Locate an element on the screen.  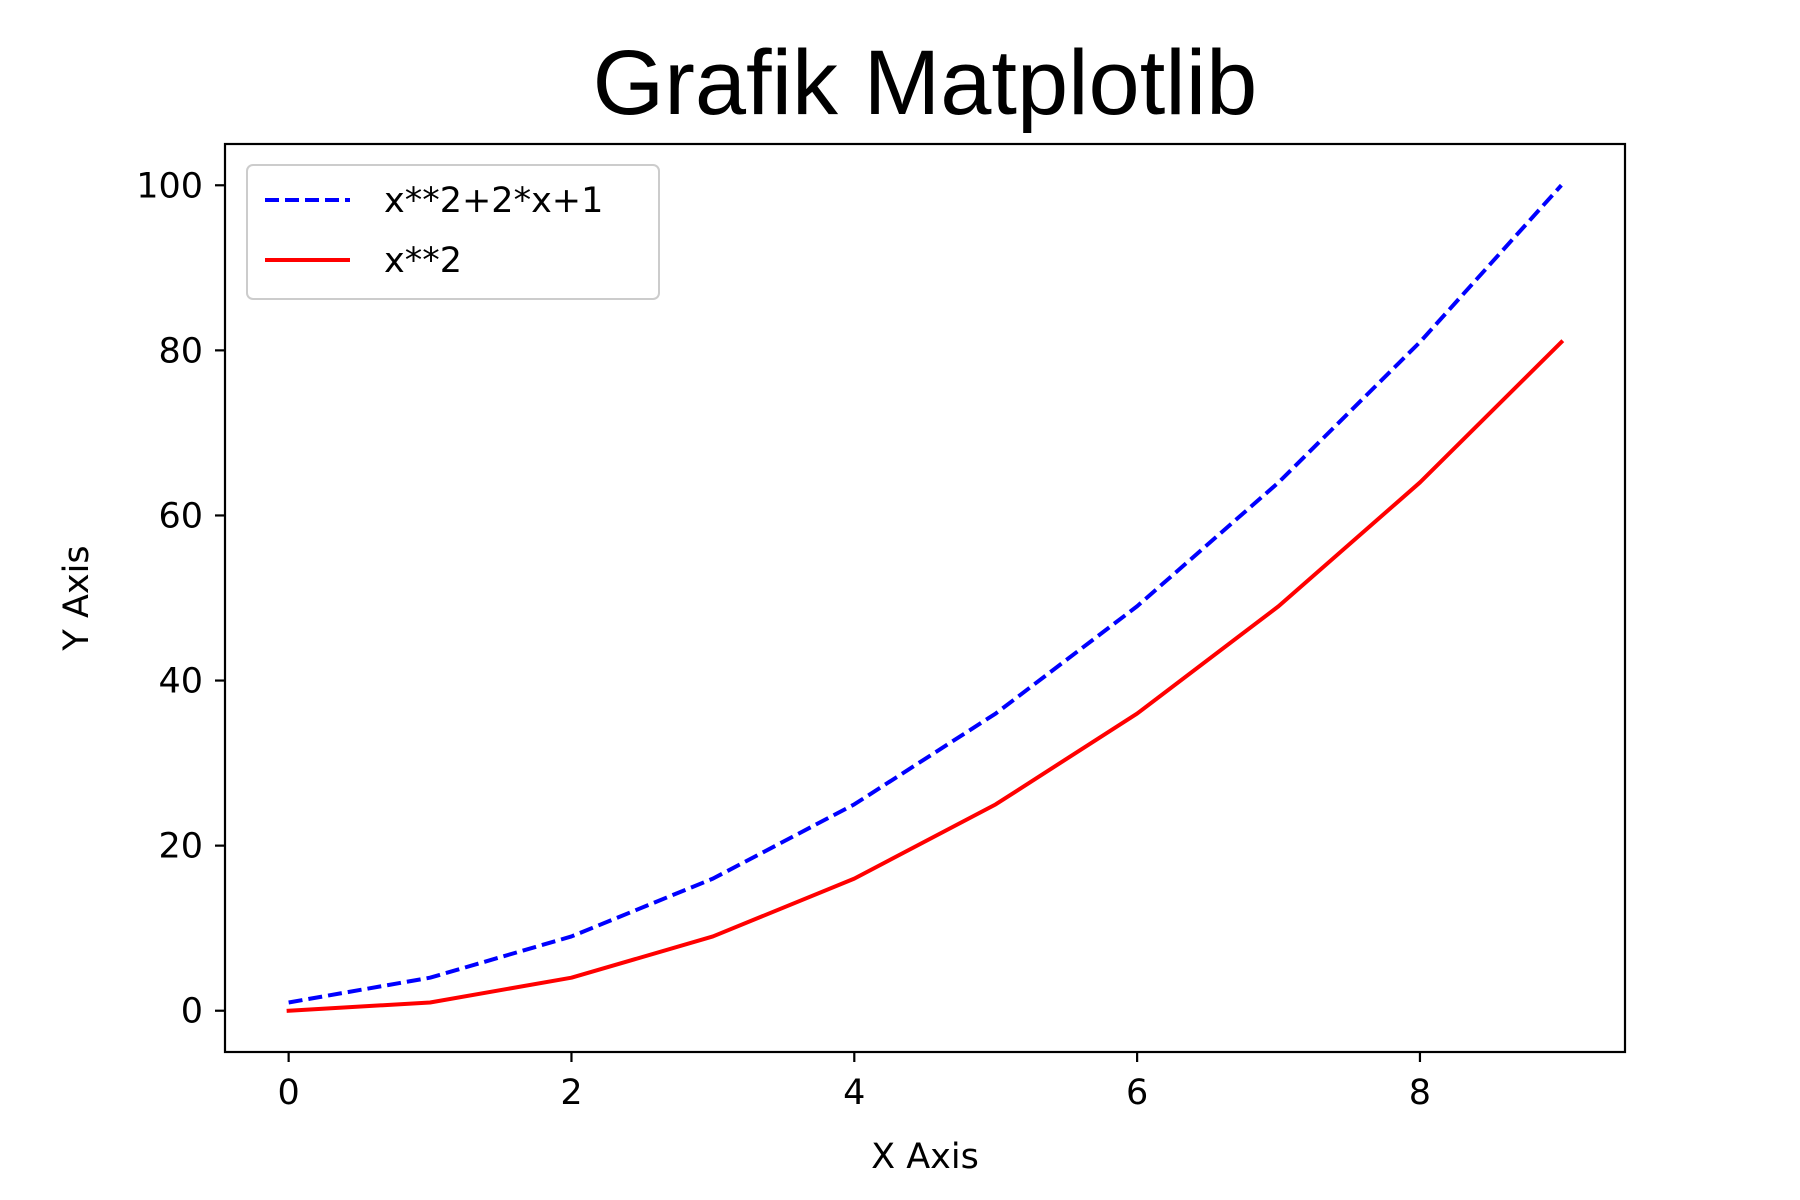
y-tick-label: 20 is located at coordinates (180, 847).